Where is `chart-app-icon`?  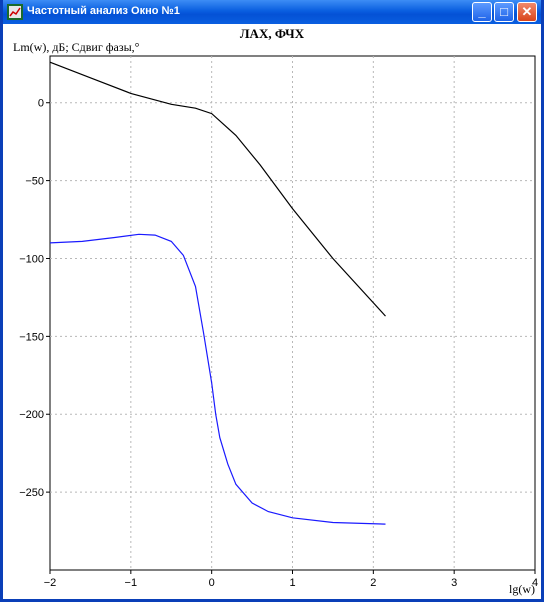 chart-app-icon is located at coordinates (15, 12).